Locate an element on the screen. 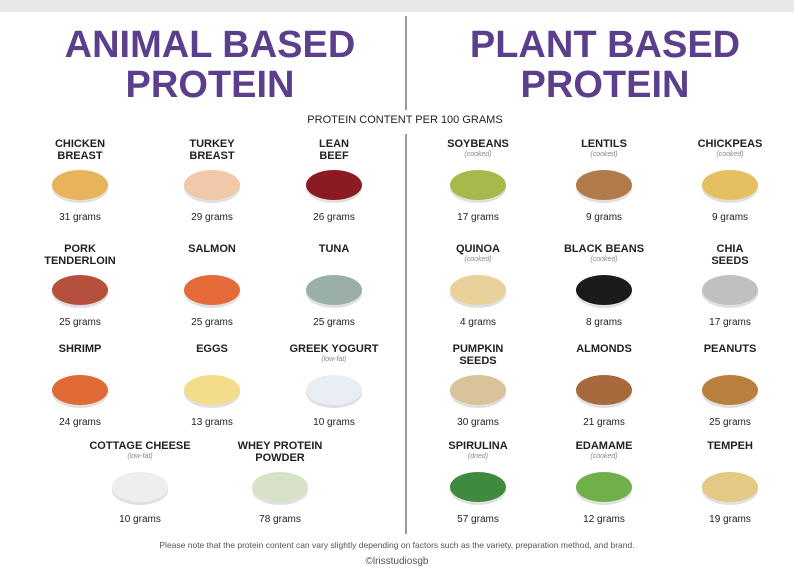 This screenshot has width=794, height=571. item-amount: 57 grams is located at coordinates (478, 519).